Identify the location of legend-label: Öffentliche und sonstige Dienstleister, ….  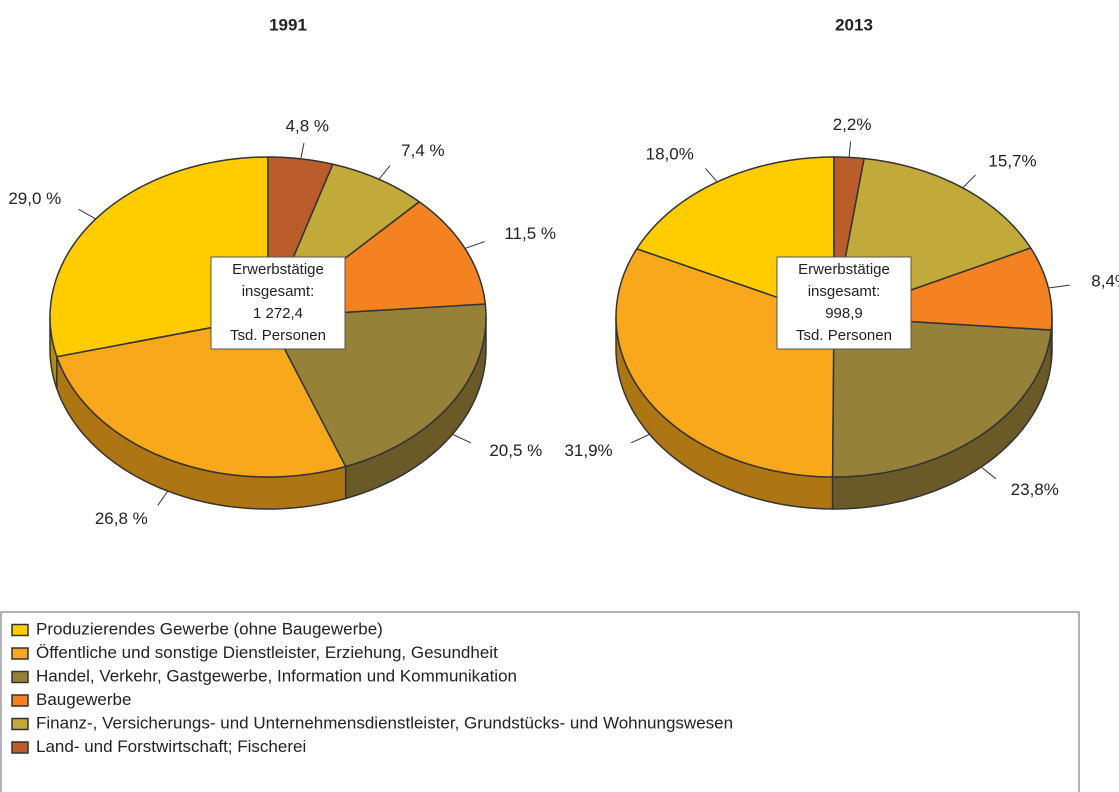
(267, 652).